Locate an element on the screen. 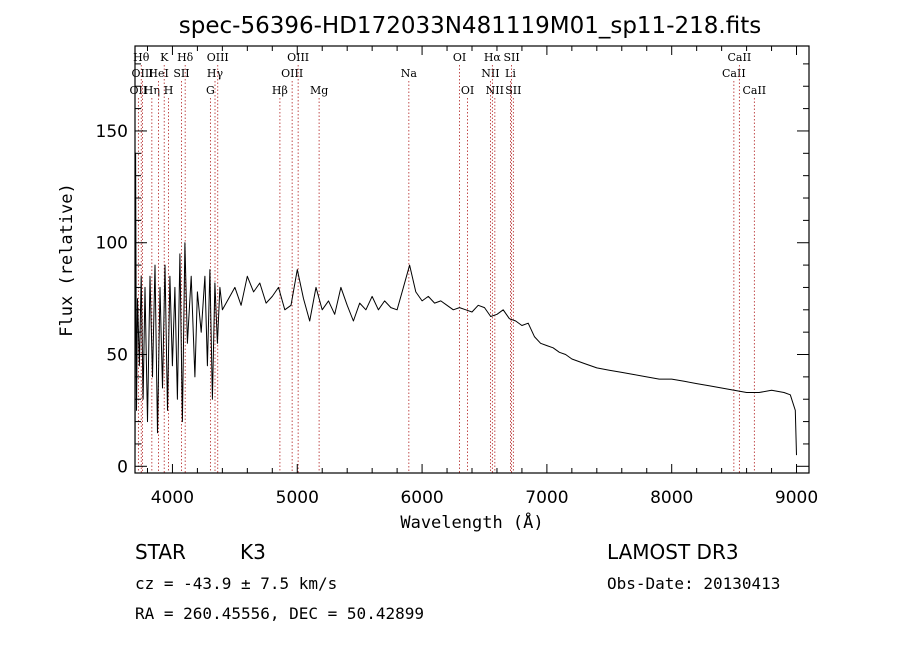 The height and width of the screenshot is (649, 900). marker-label: Hα is located at coordinates (493, 57).